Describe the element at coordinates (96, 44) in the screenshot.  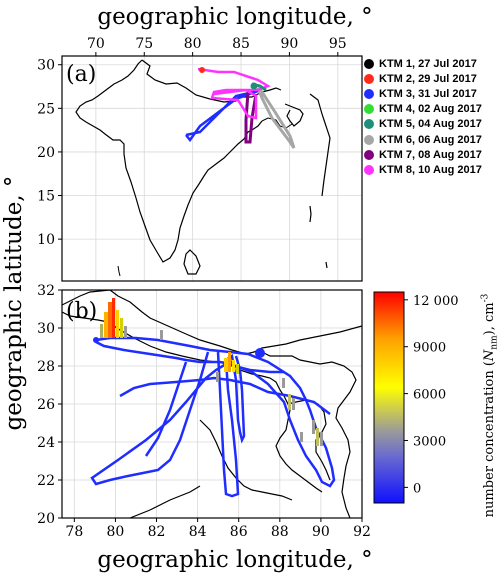
I see `x-tick-label-a-0: 70` at that location.